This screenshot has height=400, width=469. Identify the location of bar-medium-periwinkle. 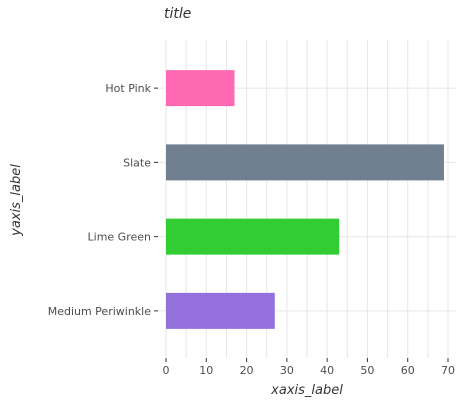
(220, 311).